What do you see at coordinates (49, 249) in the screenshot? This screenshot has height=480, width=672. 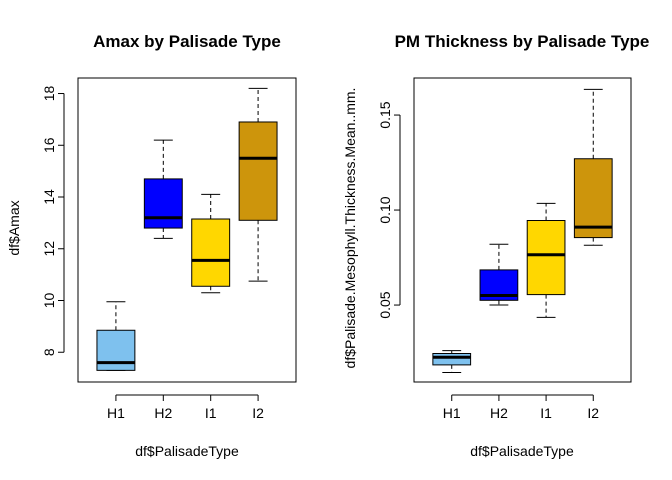 I see `y-tick-label: 12` at bounding box center [49, 249].